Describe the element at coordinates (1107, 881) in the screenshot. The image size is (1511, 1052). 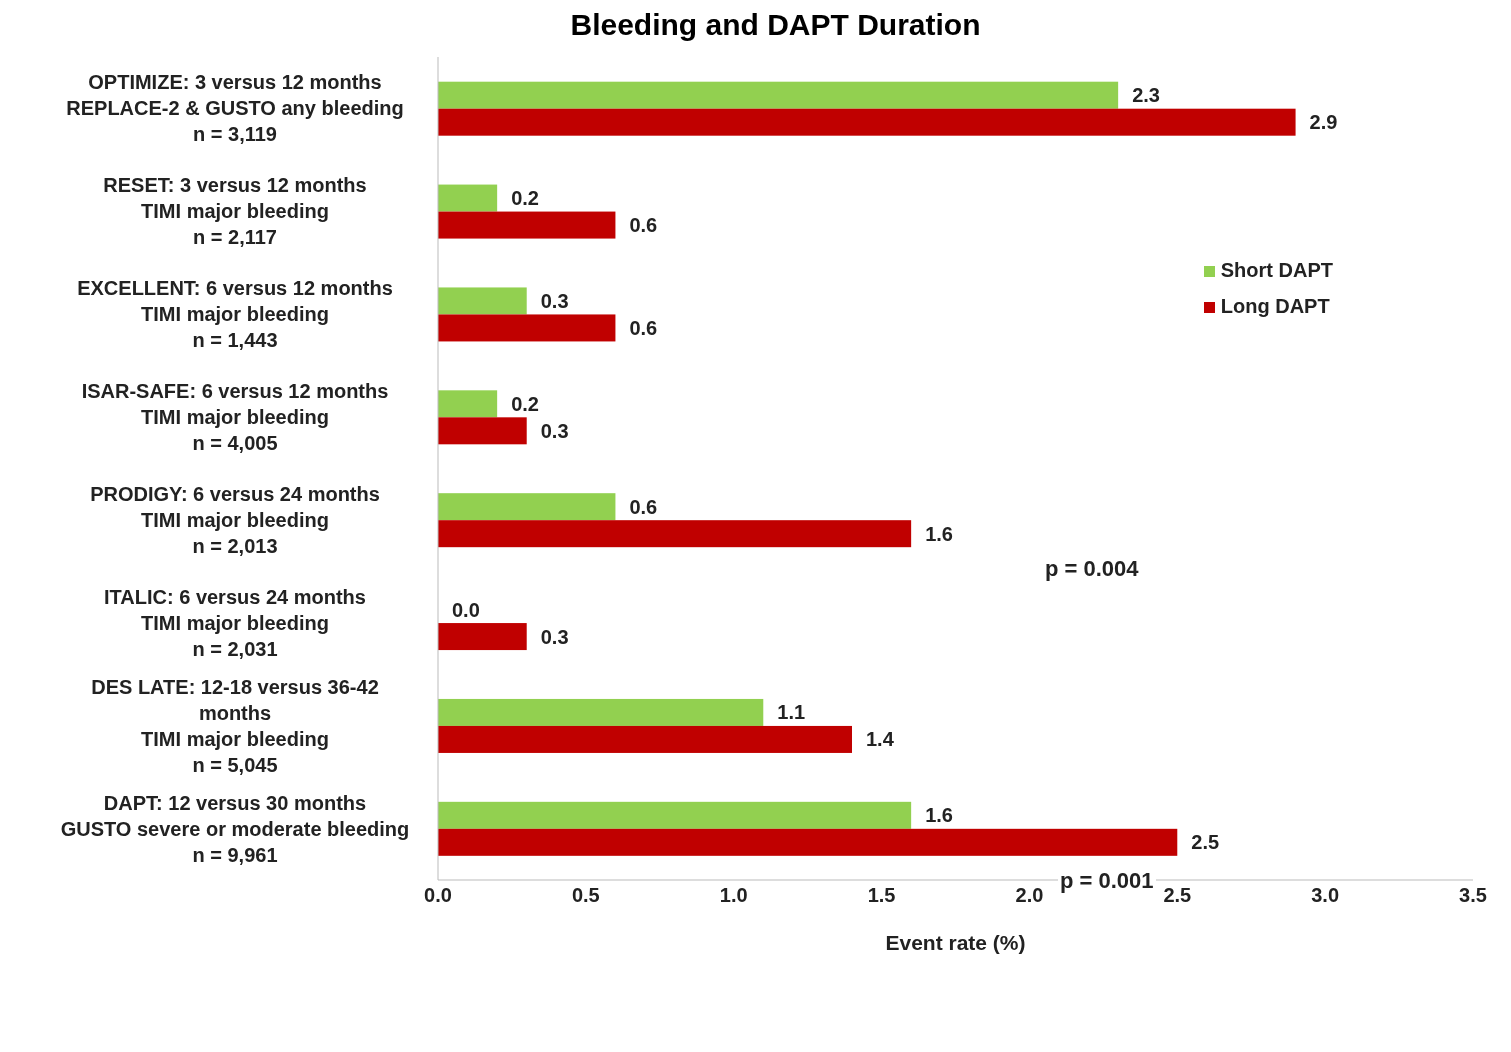
I see `annotation: p = 0.001` at that location.